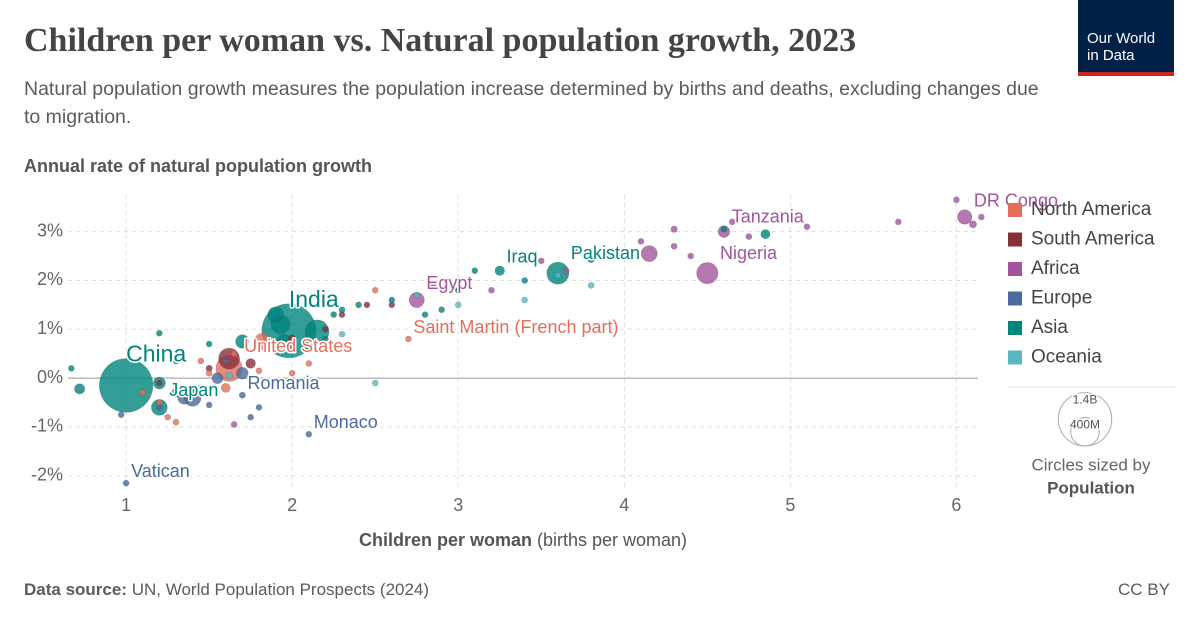 The image size is (1200, 627). What do you see at coordinates (47, 426) in the screenshot?
I see `y-tick-label: -1%` at bounding box center [47, 426].